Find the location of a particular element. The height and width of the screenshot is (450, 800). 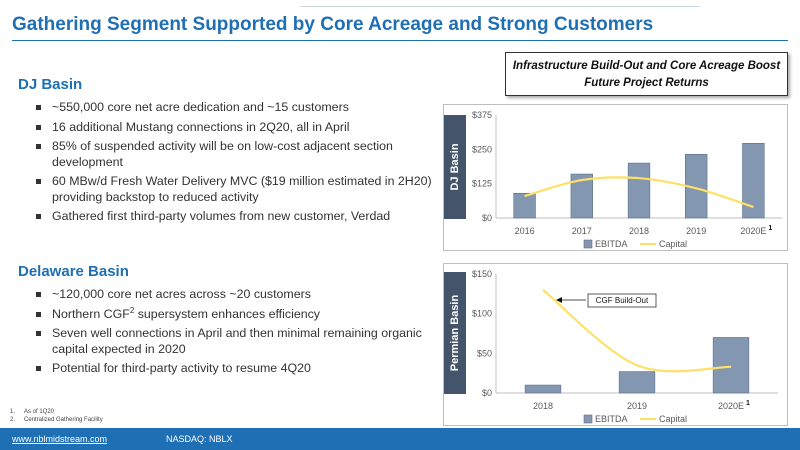

y-tick-label: $100 is located at coordinates (482, 314).